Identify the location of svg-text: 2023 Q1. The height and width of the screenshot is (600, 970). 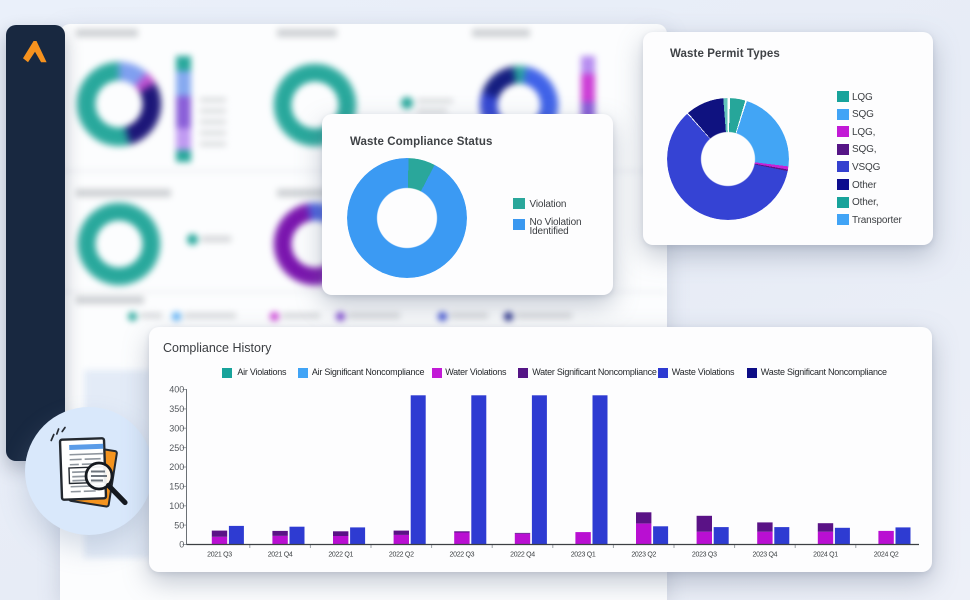
(583, 554).